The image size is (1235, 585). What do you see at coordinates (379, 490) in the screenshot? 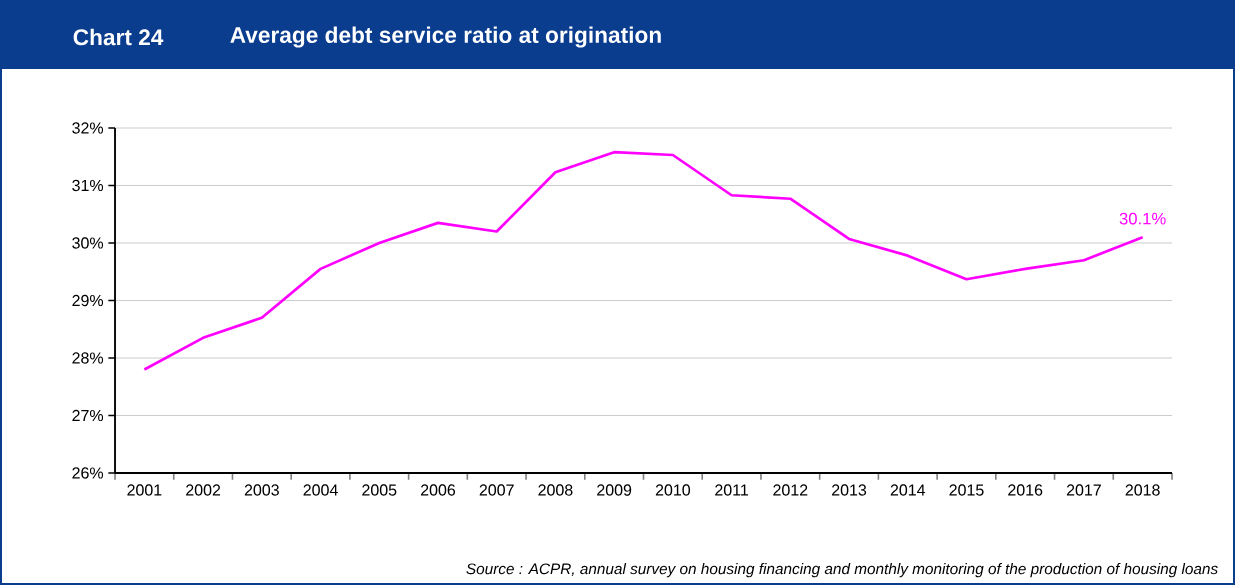
I see `x-tick-label: 2005` at bounding box center [379, 490].